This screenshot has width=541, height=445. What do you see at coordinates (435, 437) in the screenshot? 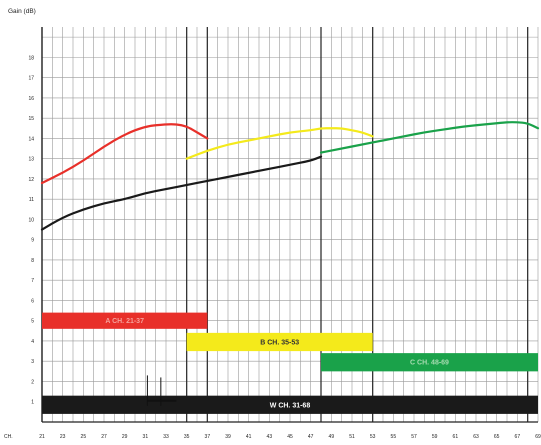
I see `x-tick-label: 59` at bounding box center [435, 437].